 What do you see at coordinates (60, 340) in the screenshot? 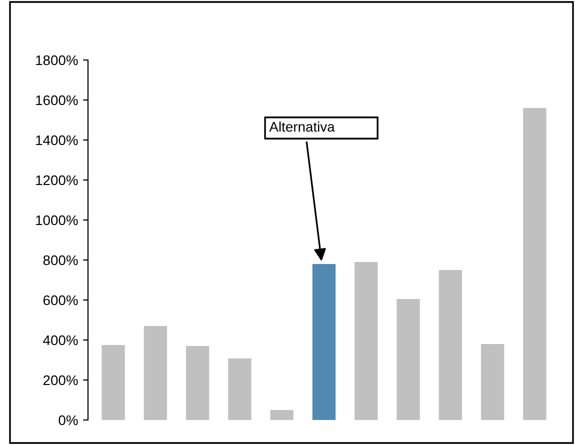
I see `y-tick-label: 400%` at bounding box center [60, 340].